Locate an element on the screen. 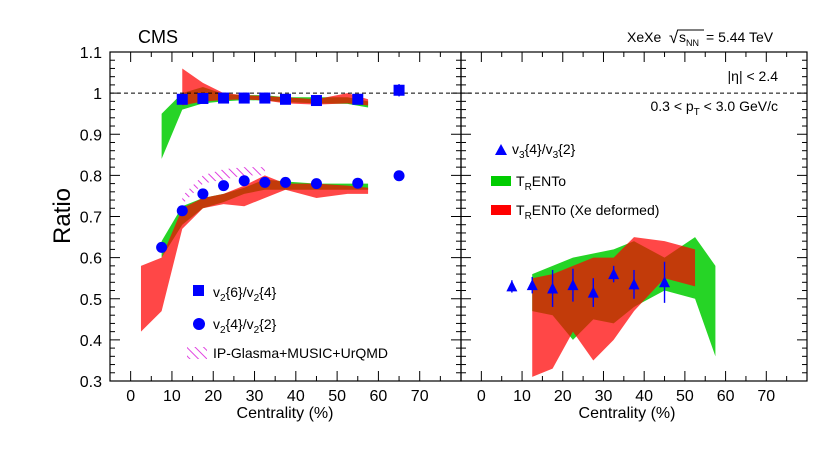 The width and height of the screenshot is (830, 449). x-tick-label-right-0: 0 is located at coordinates (481, 396).